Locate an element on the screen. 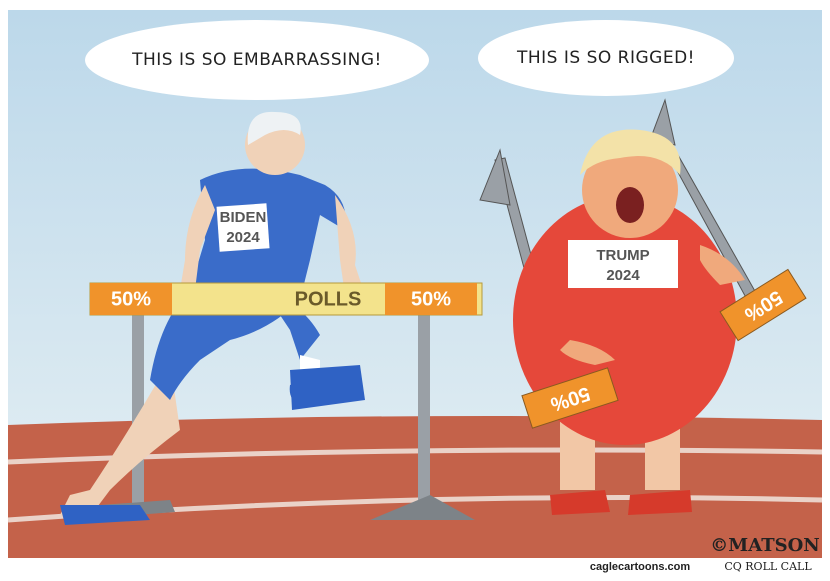  publication: CQ ROLL CALL is located at coordinates (768, 566).